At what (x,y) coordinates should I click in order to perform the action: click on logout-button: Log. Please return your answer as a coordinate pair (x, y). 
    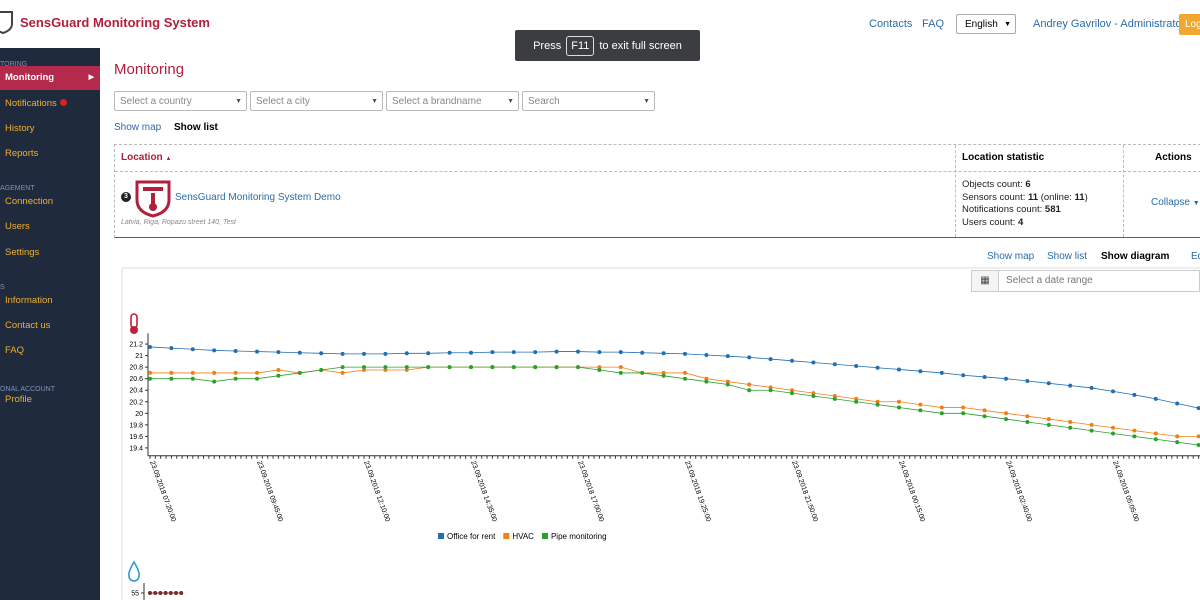
    Looking at the image, I should click on (1189, 24).